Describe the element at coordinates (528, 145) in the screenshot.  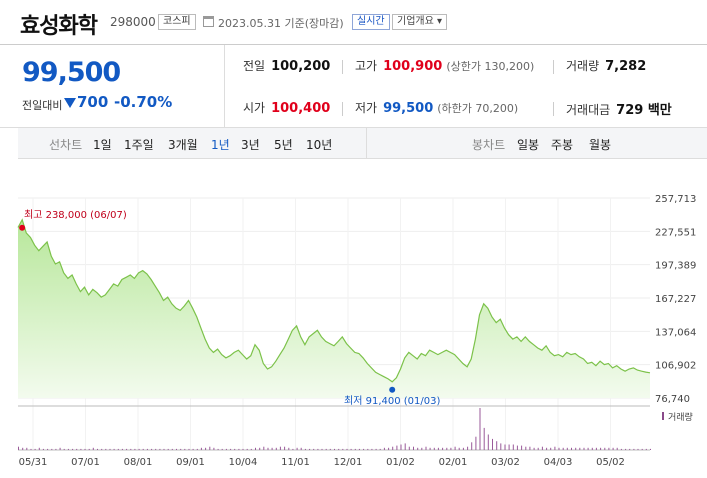
I see `tab-daily-candle: 일봉` at that location.